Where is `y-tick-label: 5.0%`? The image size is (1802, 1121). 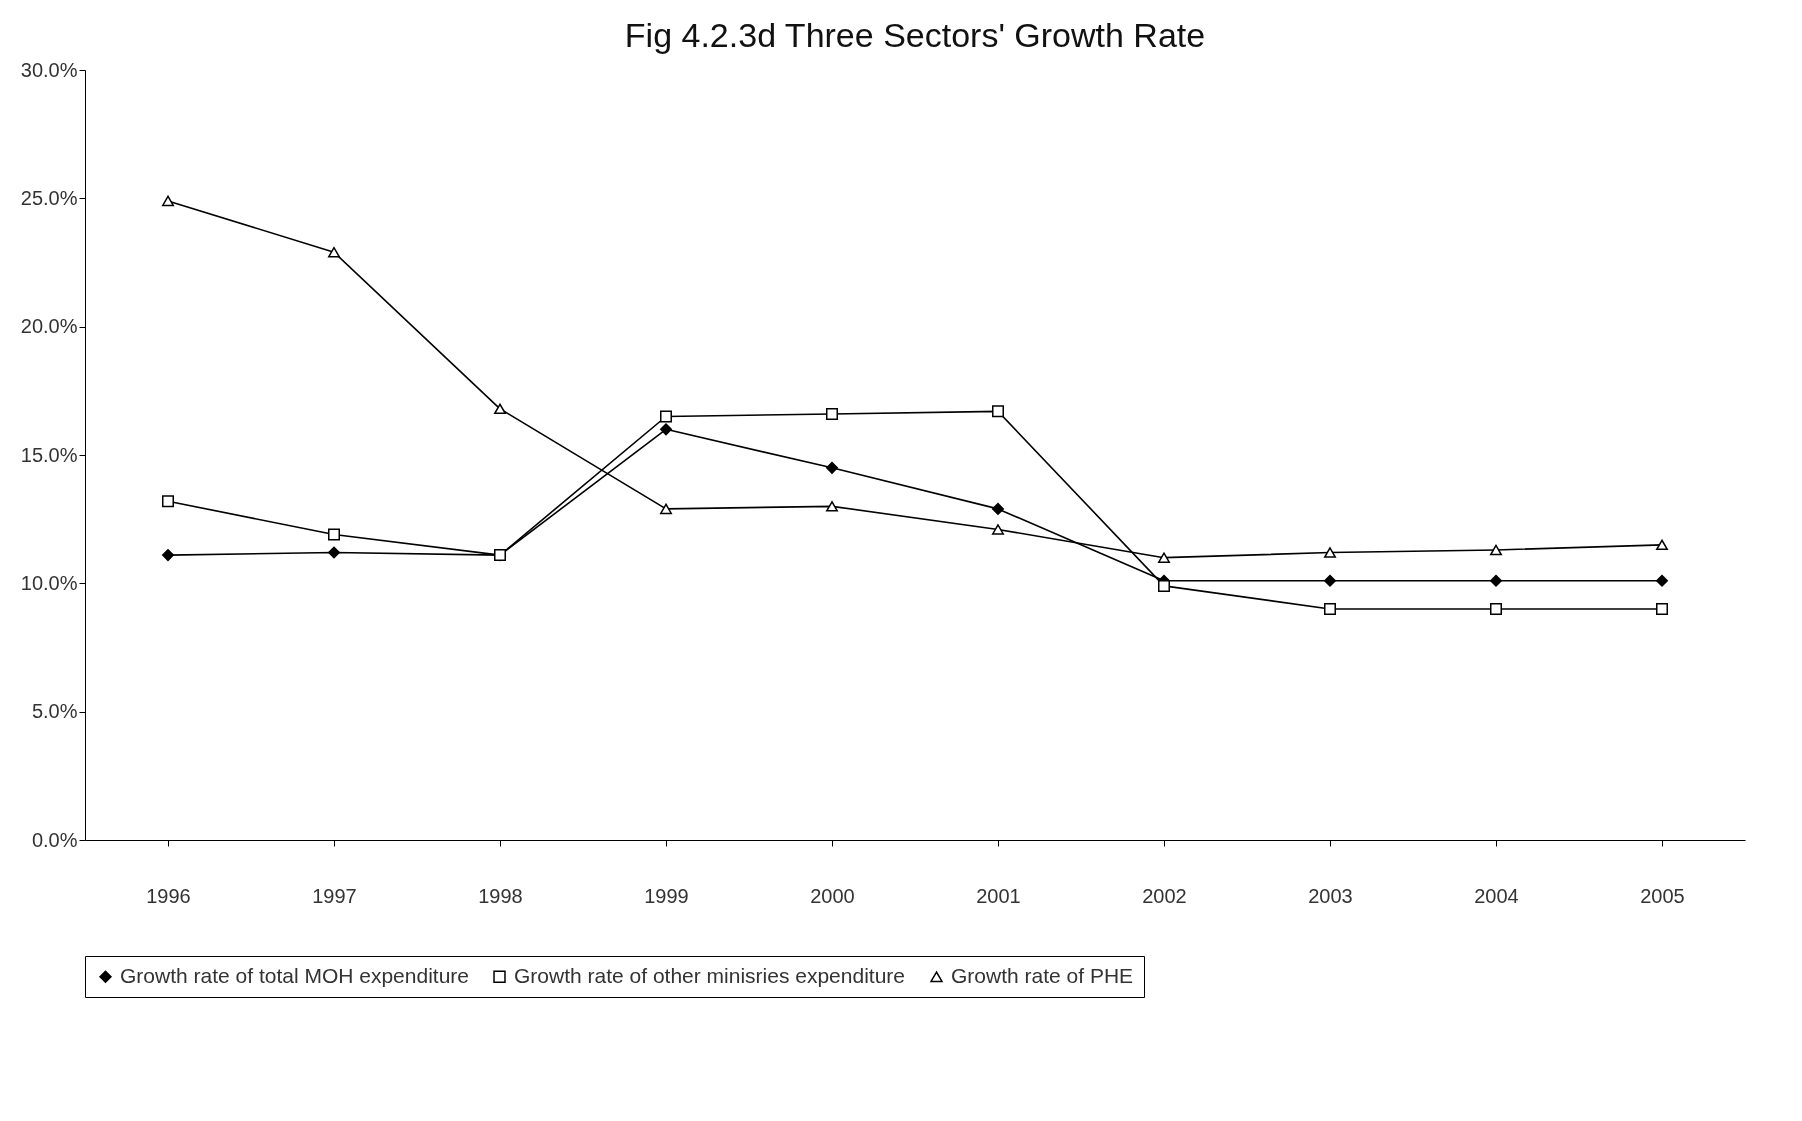
y-tick-label: 5.0% is located at coordinates (54, 711).